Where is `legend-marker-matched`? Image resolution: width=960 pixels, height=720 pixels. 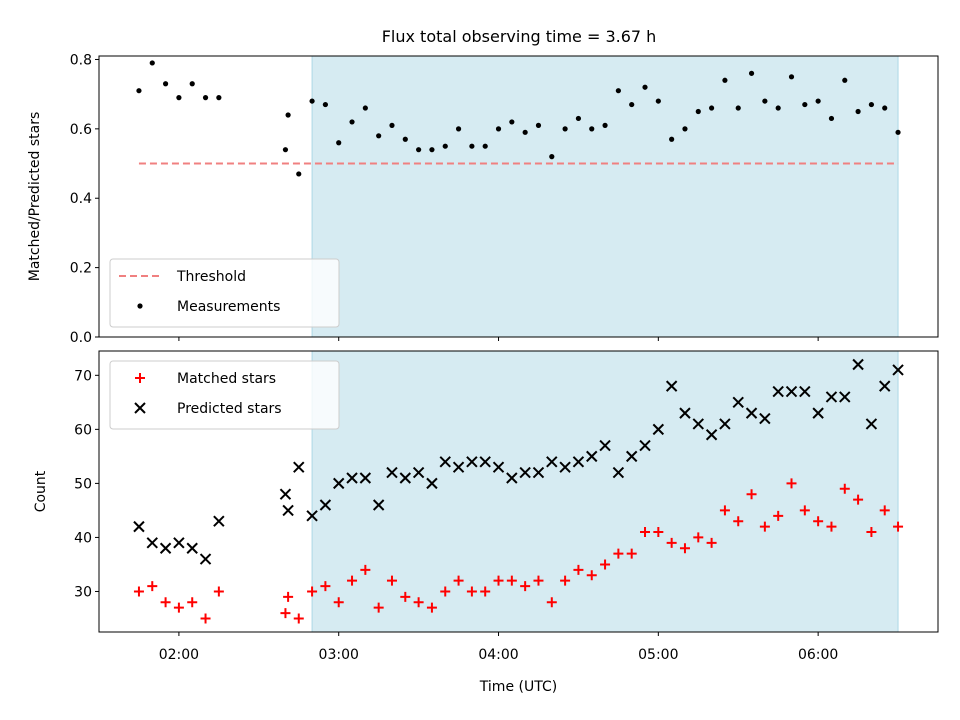
legend-marker-matched is located at coordinates (140, 378).